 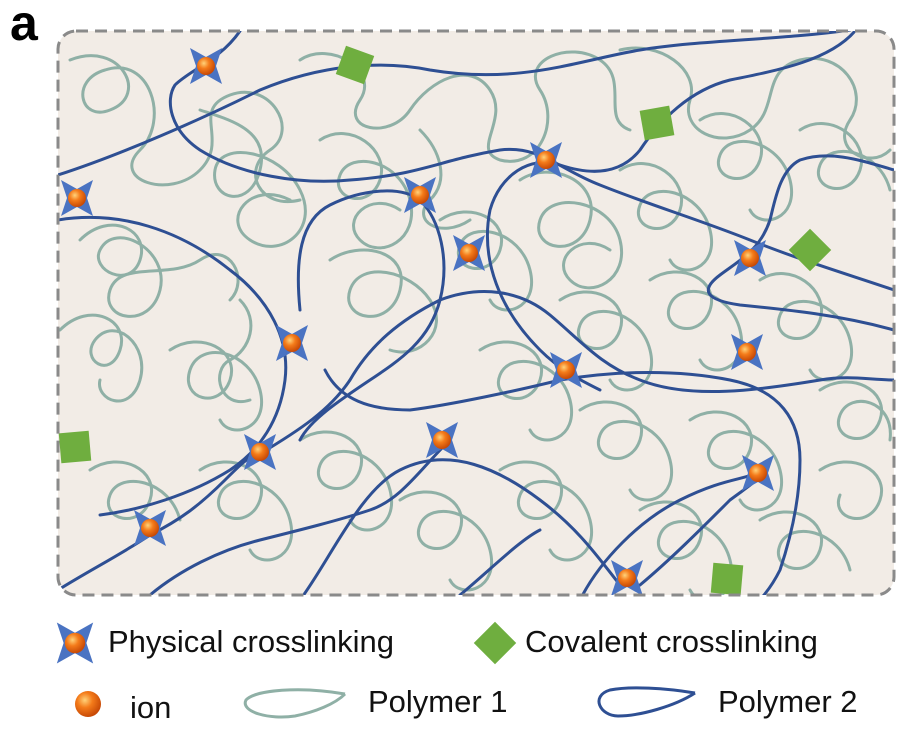 What do you see at coordinates (438, 701) in the screenshot?
I see `legend-polymer-1-label: Polymer 1` at bounding box center [438, 701].